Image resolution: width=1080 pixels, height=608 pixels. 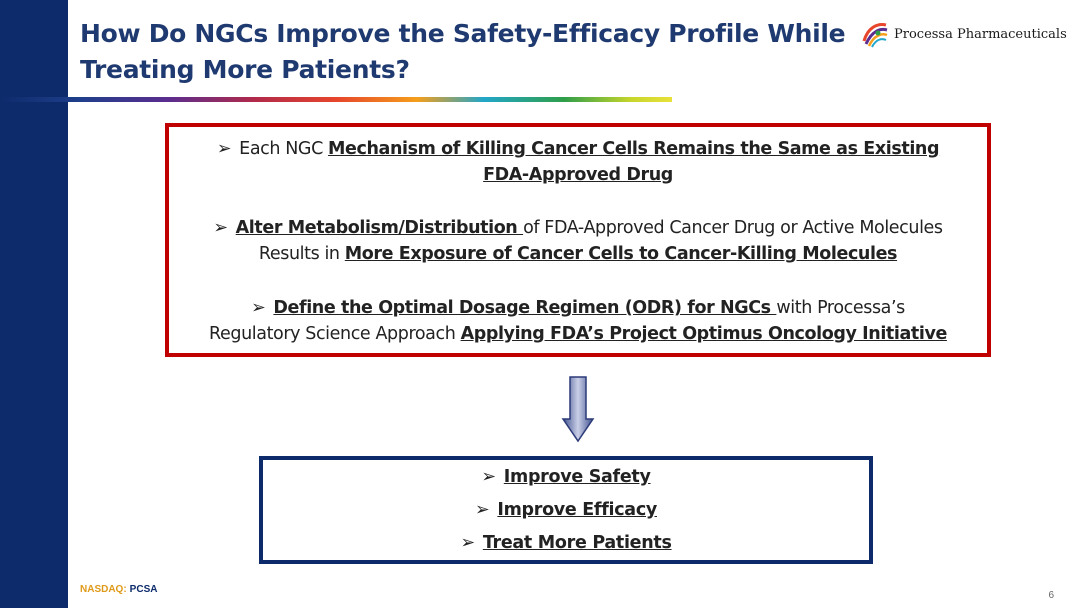 I want to click on bullet-2-line-2-prefix: Results in, so click(x=301, y=254).